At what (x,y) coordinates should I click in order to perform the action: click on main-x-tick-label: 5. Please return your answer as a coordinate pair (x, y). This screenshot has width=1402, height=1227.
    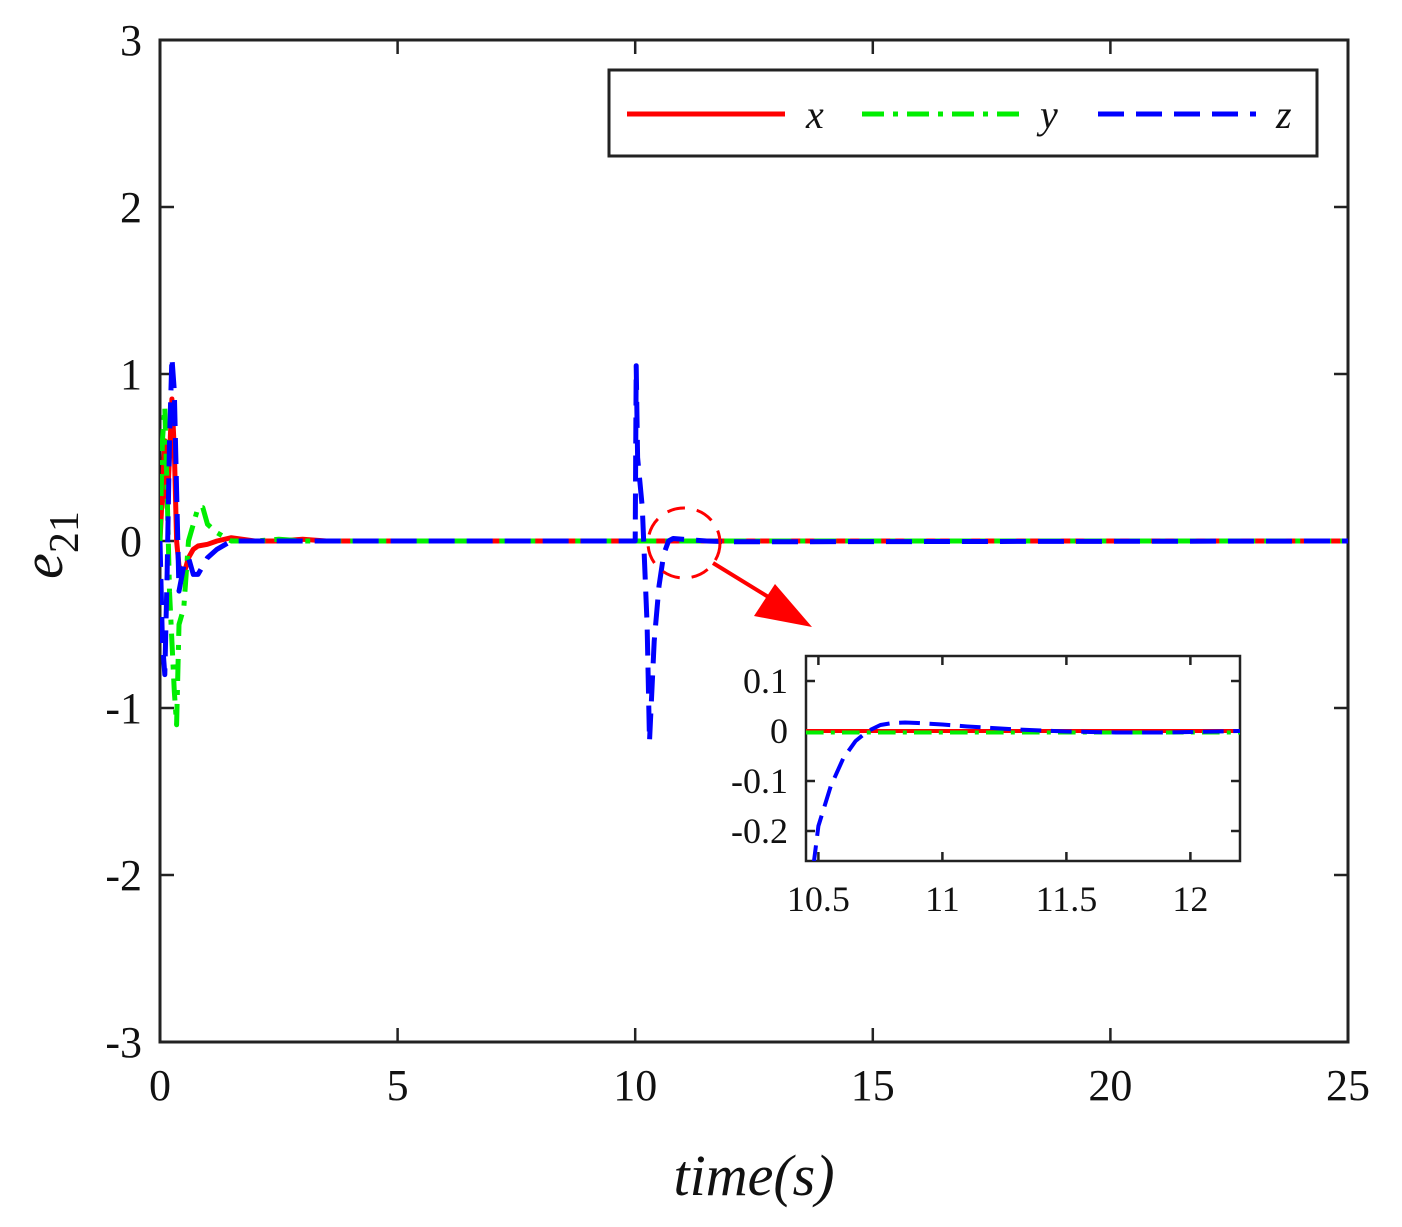
    Looking at the image, I should click on (398, 1085).